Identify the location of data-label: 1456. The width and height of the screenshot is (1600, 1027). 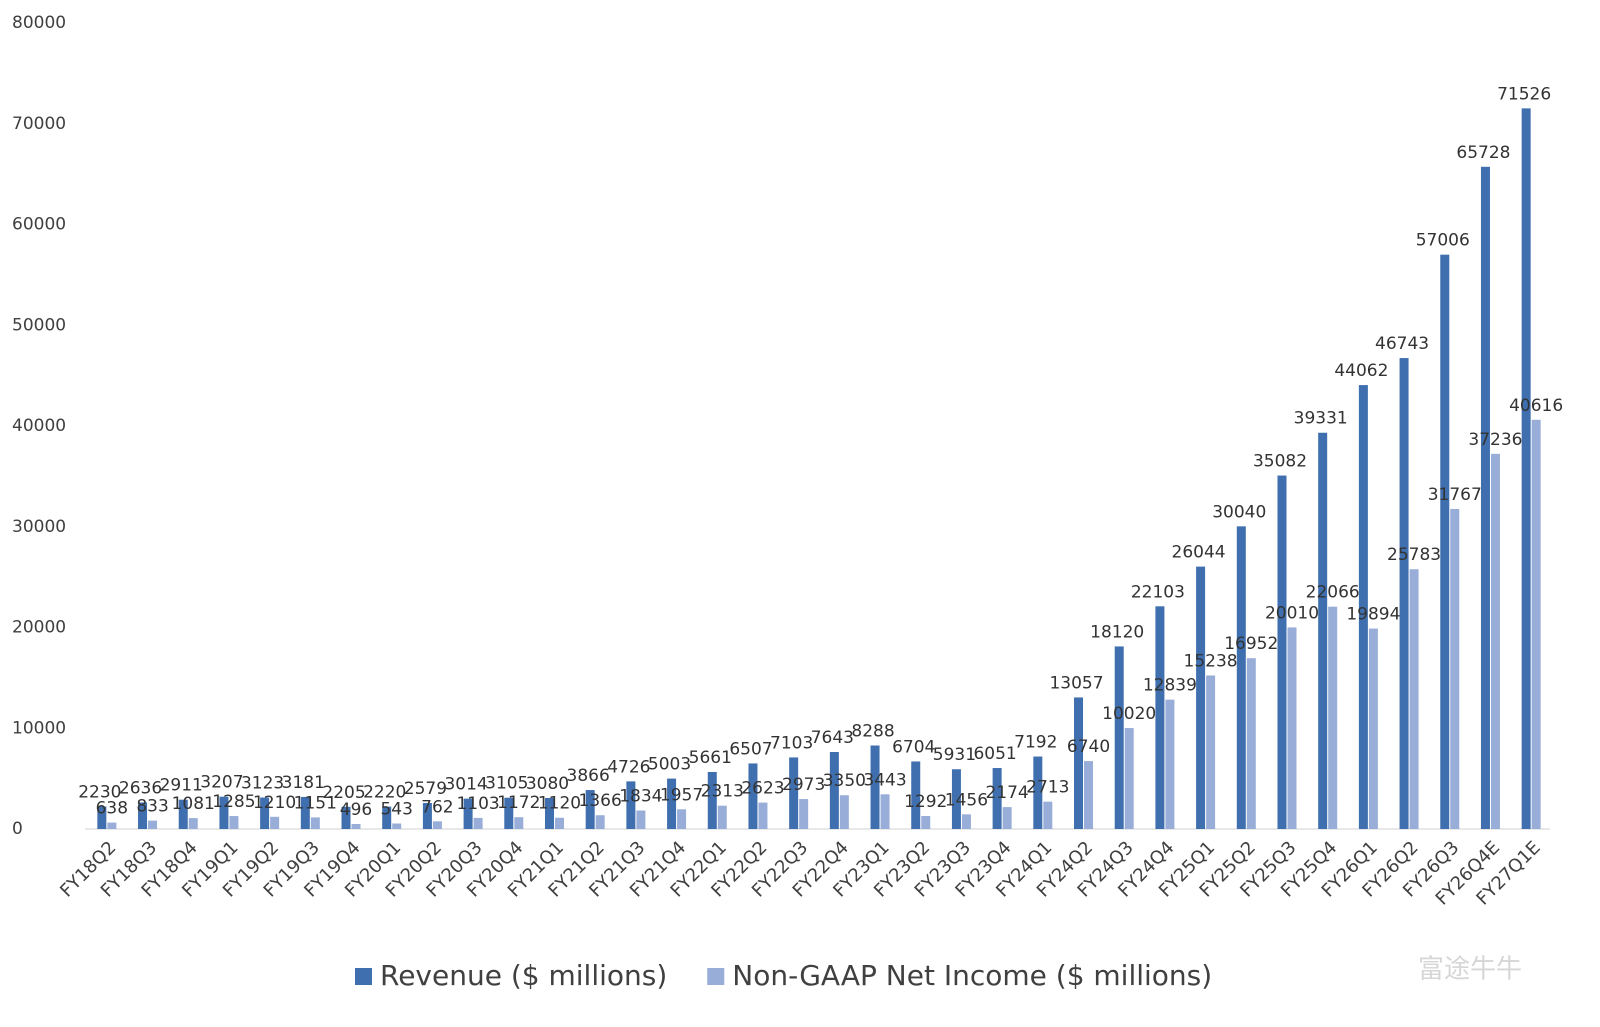
(966, 800).